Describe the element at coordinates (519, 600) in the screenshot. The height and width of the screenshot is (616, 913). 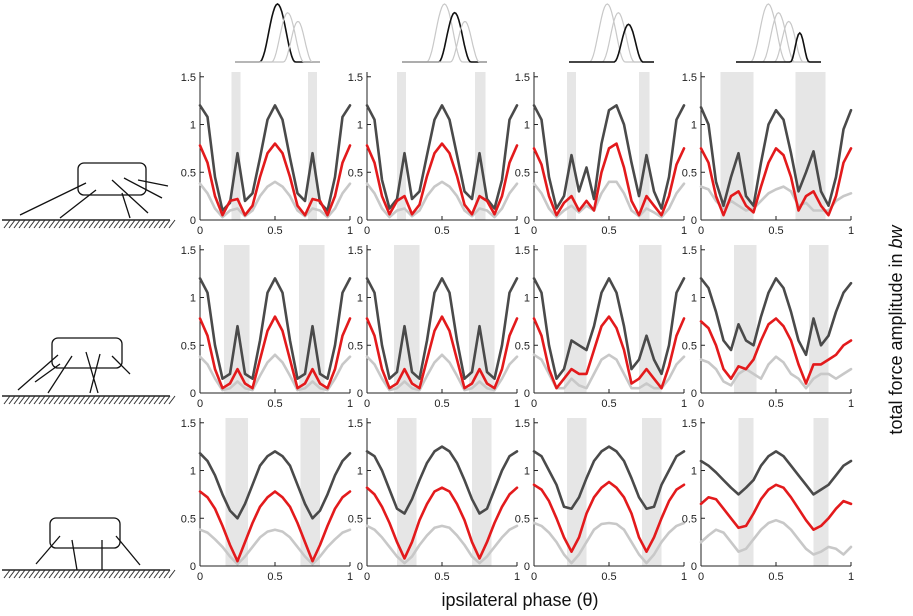
I see `x-axis-title: ipsilateral phase (θ)` at that location.